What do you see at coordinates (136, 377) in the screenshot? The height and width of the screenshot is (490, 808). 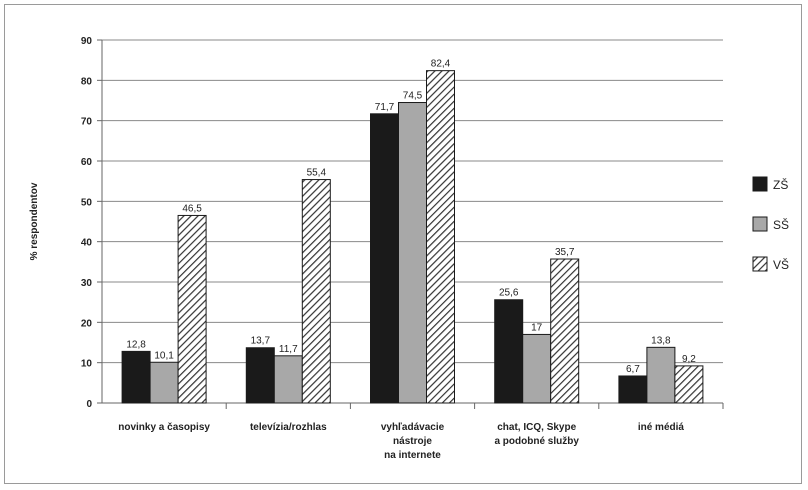 I see `bar-ZŠ-1` at bounding box center [136, 377].